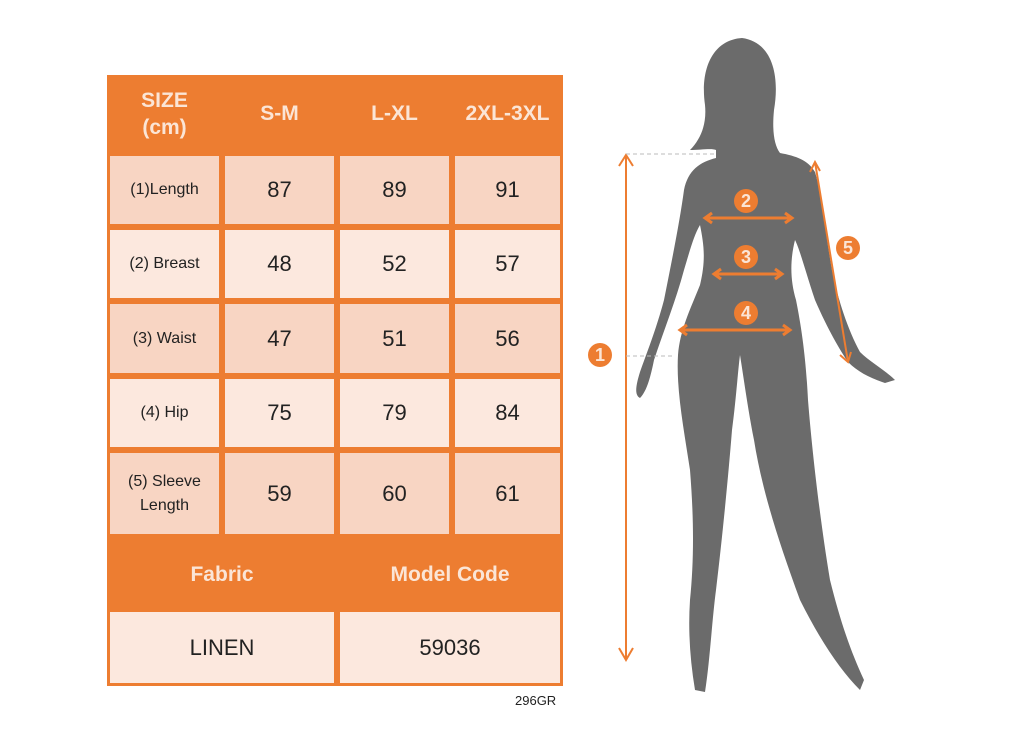  Describe the element at coordinates (222, 647) in the screenshot. I see `fabric-value: LINEN` at that location.